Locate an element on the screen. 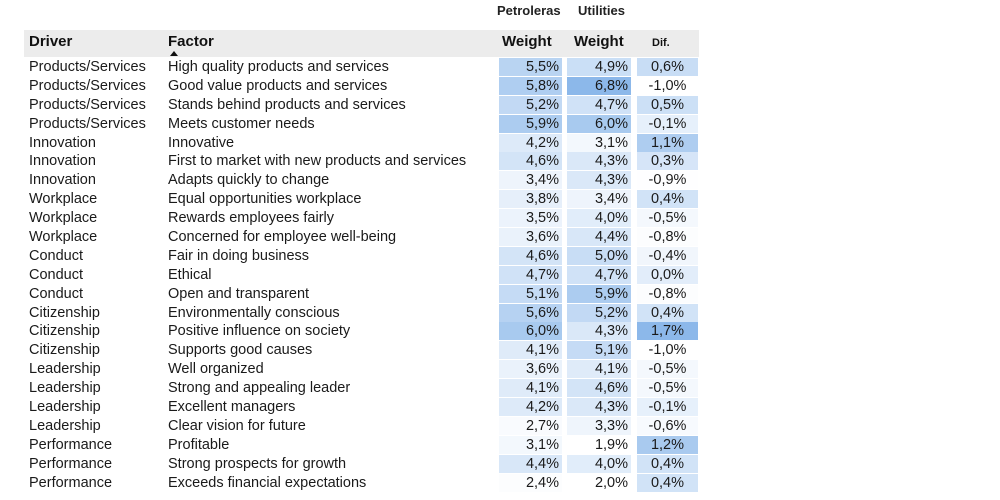 The image size is (1000, 500). utilities-weight-cell: 4,4% is located at coordinates (599, 237).